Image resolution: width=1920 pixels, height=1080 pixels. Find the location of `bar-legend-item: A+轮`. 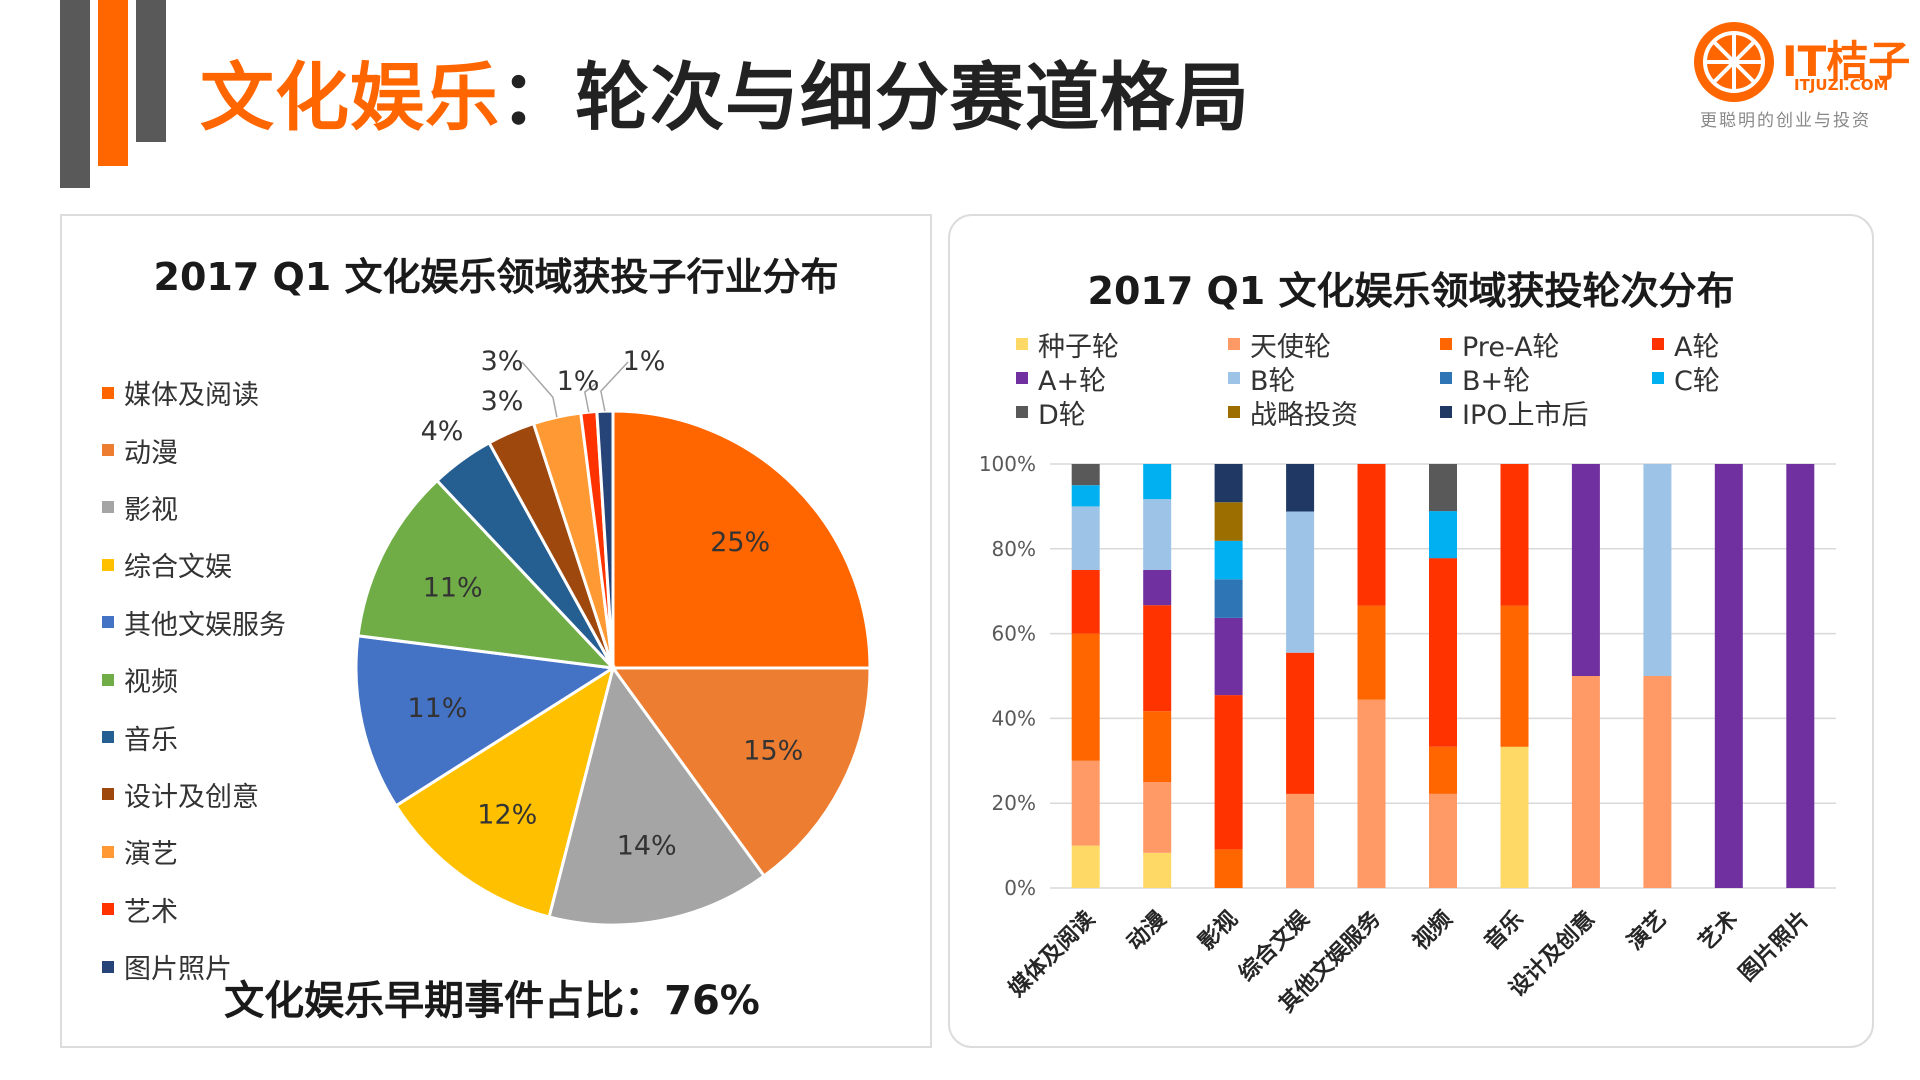

bar-legend-item: A+轮 is located at coordinates (1122, 379).